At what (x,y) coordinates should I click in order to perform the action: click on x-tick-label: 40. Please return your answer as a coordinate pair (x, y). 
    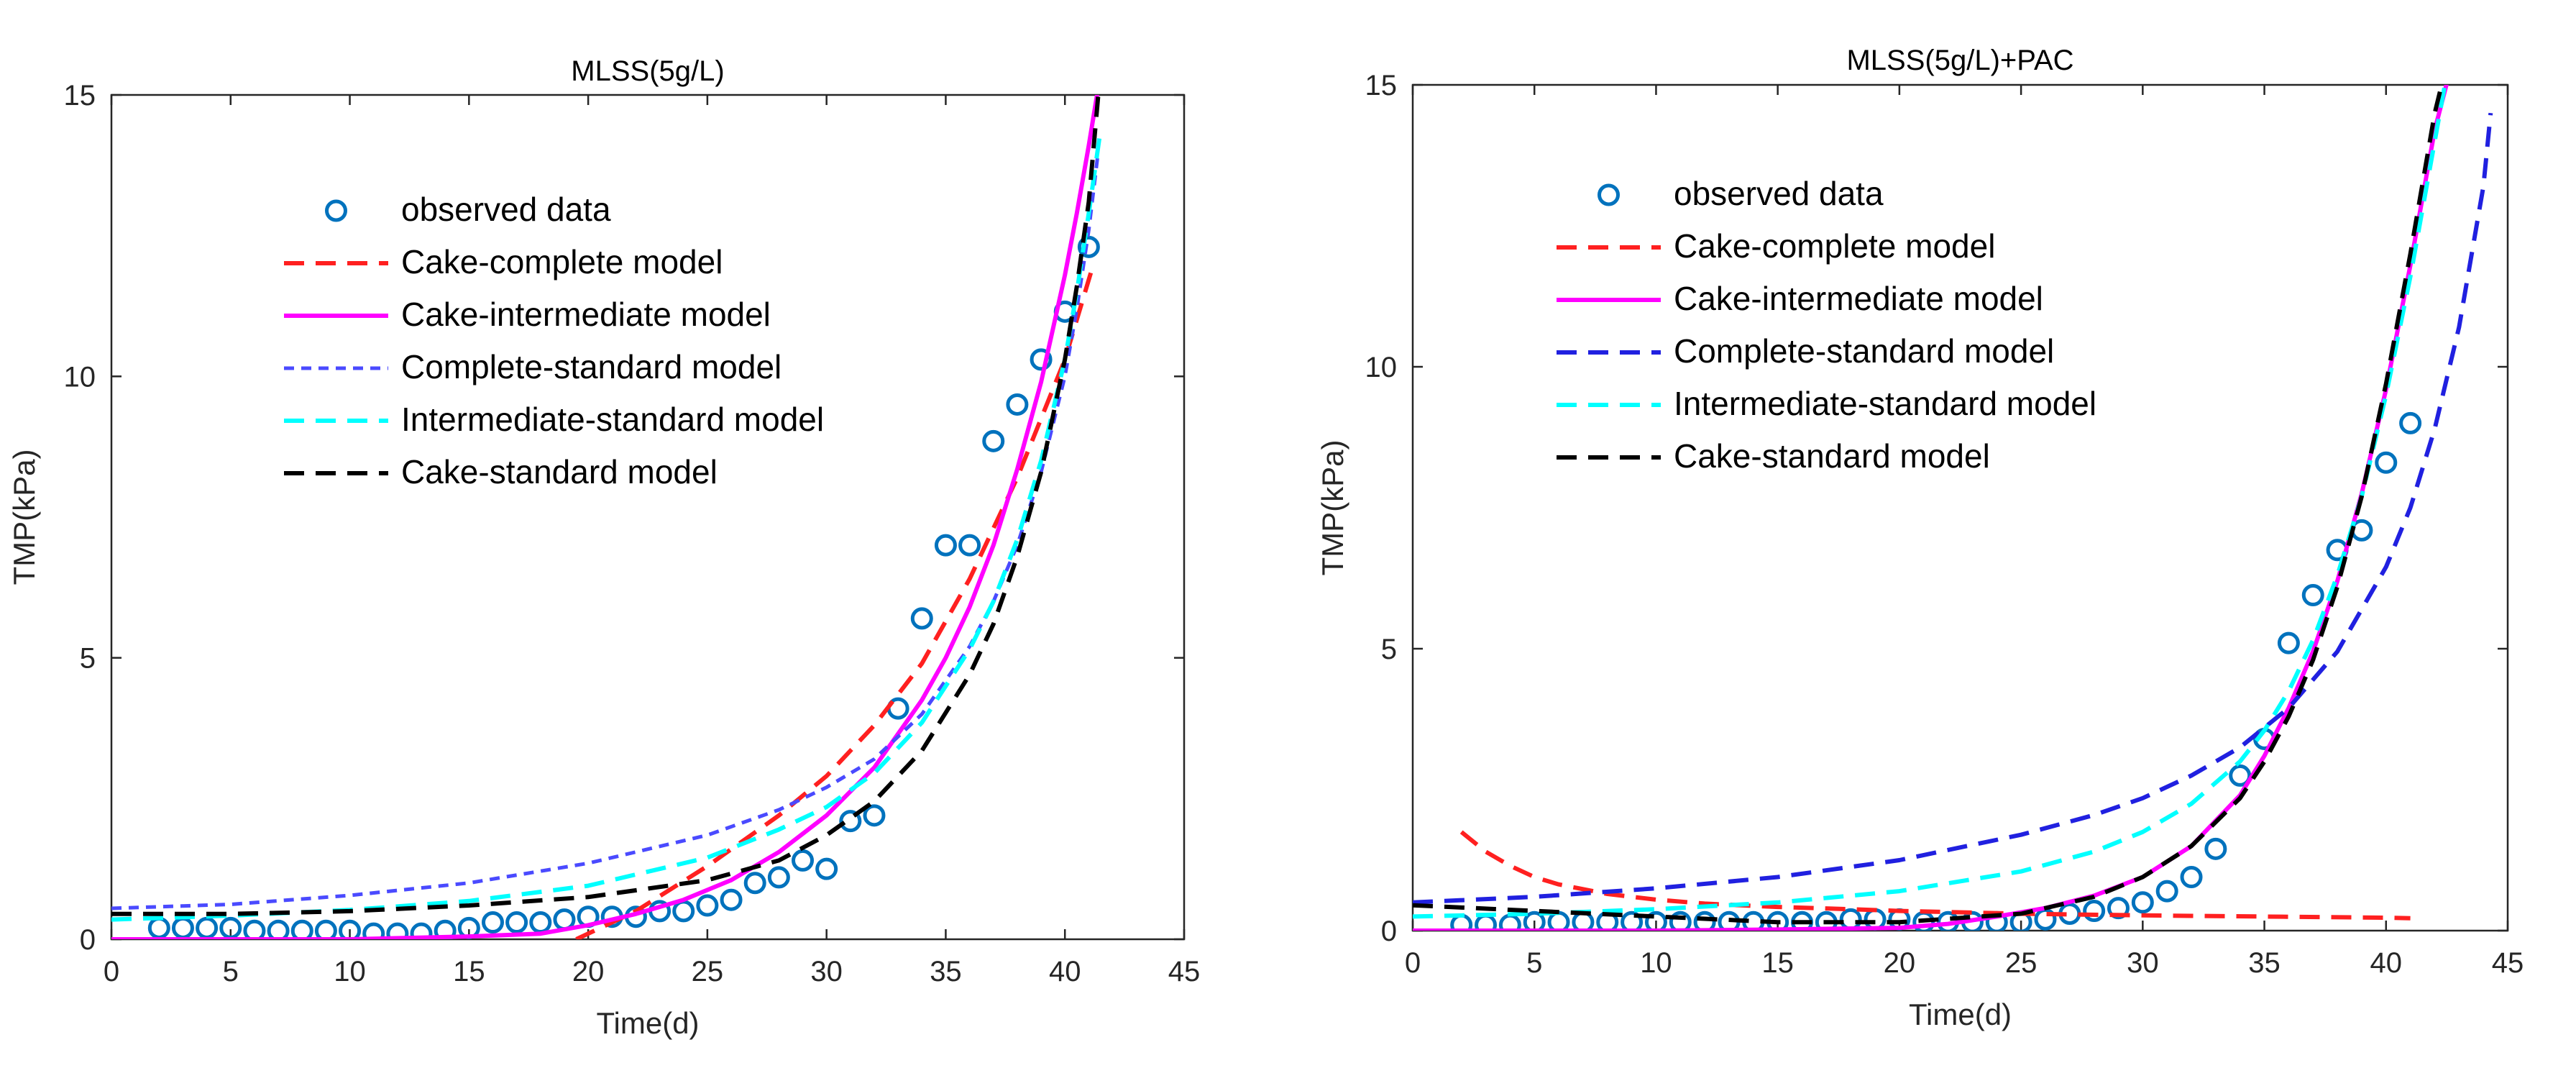
    Looking at the image, I should click on (2386, 963).